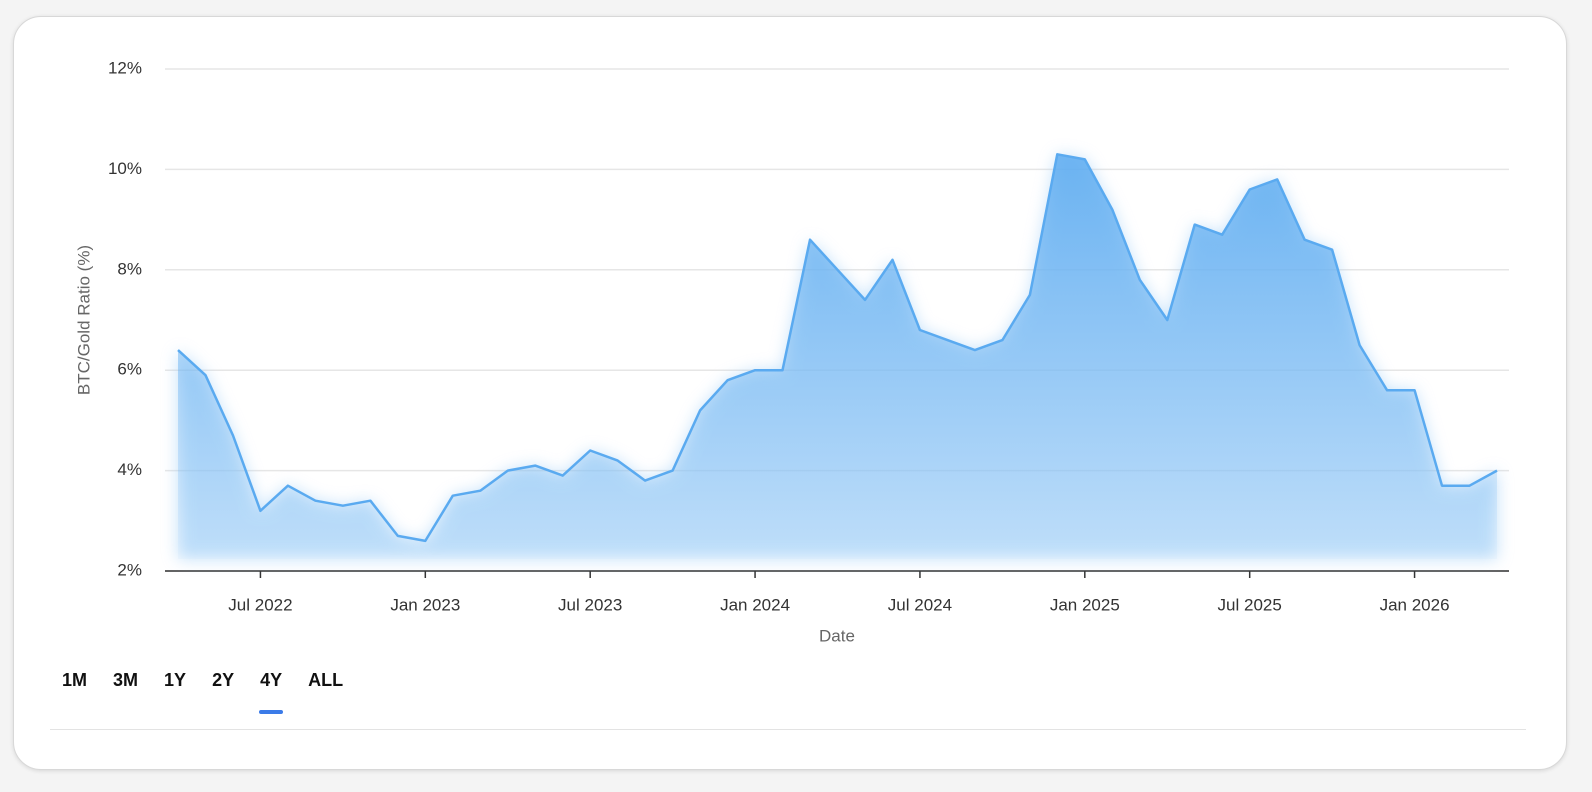 This screenshot has height=792, width=1592. I want to click on y-tick-label: 2%, so click(129, 569).